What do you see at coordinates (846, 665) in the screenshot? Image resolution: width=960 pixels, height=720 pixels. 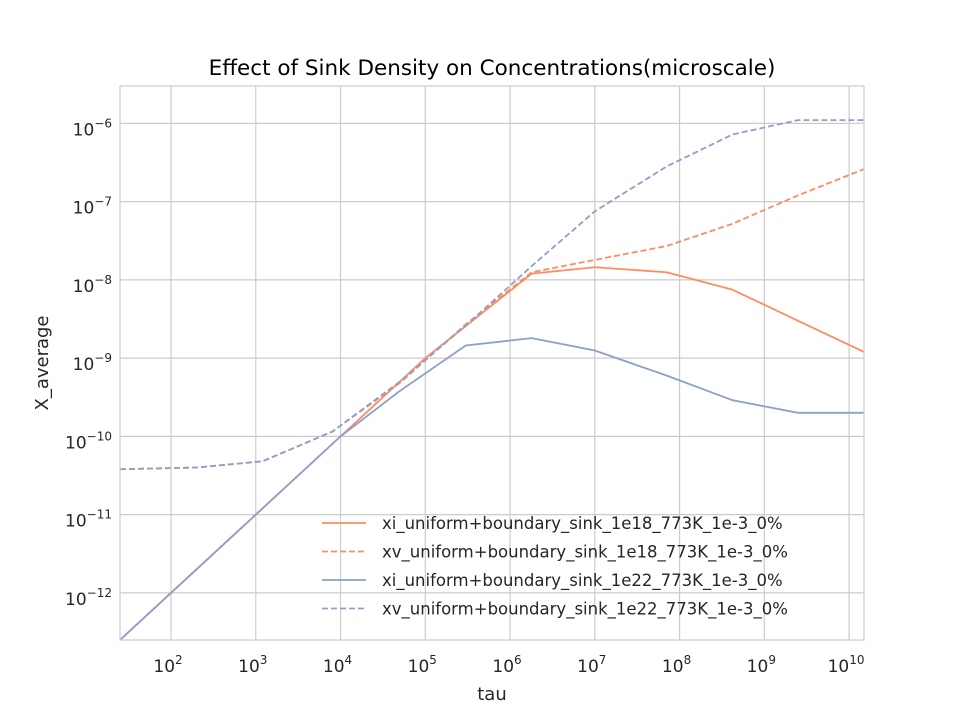 I see `x-tick-label: 10¹⁰` at bounding box center [846, 665].